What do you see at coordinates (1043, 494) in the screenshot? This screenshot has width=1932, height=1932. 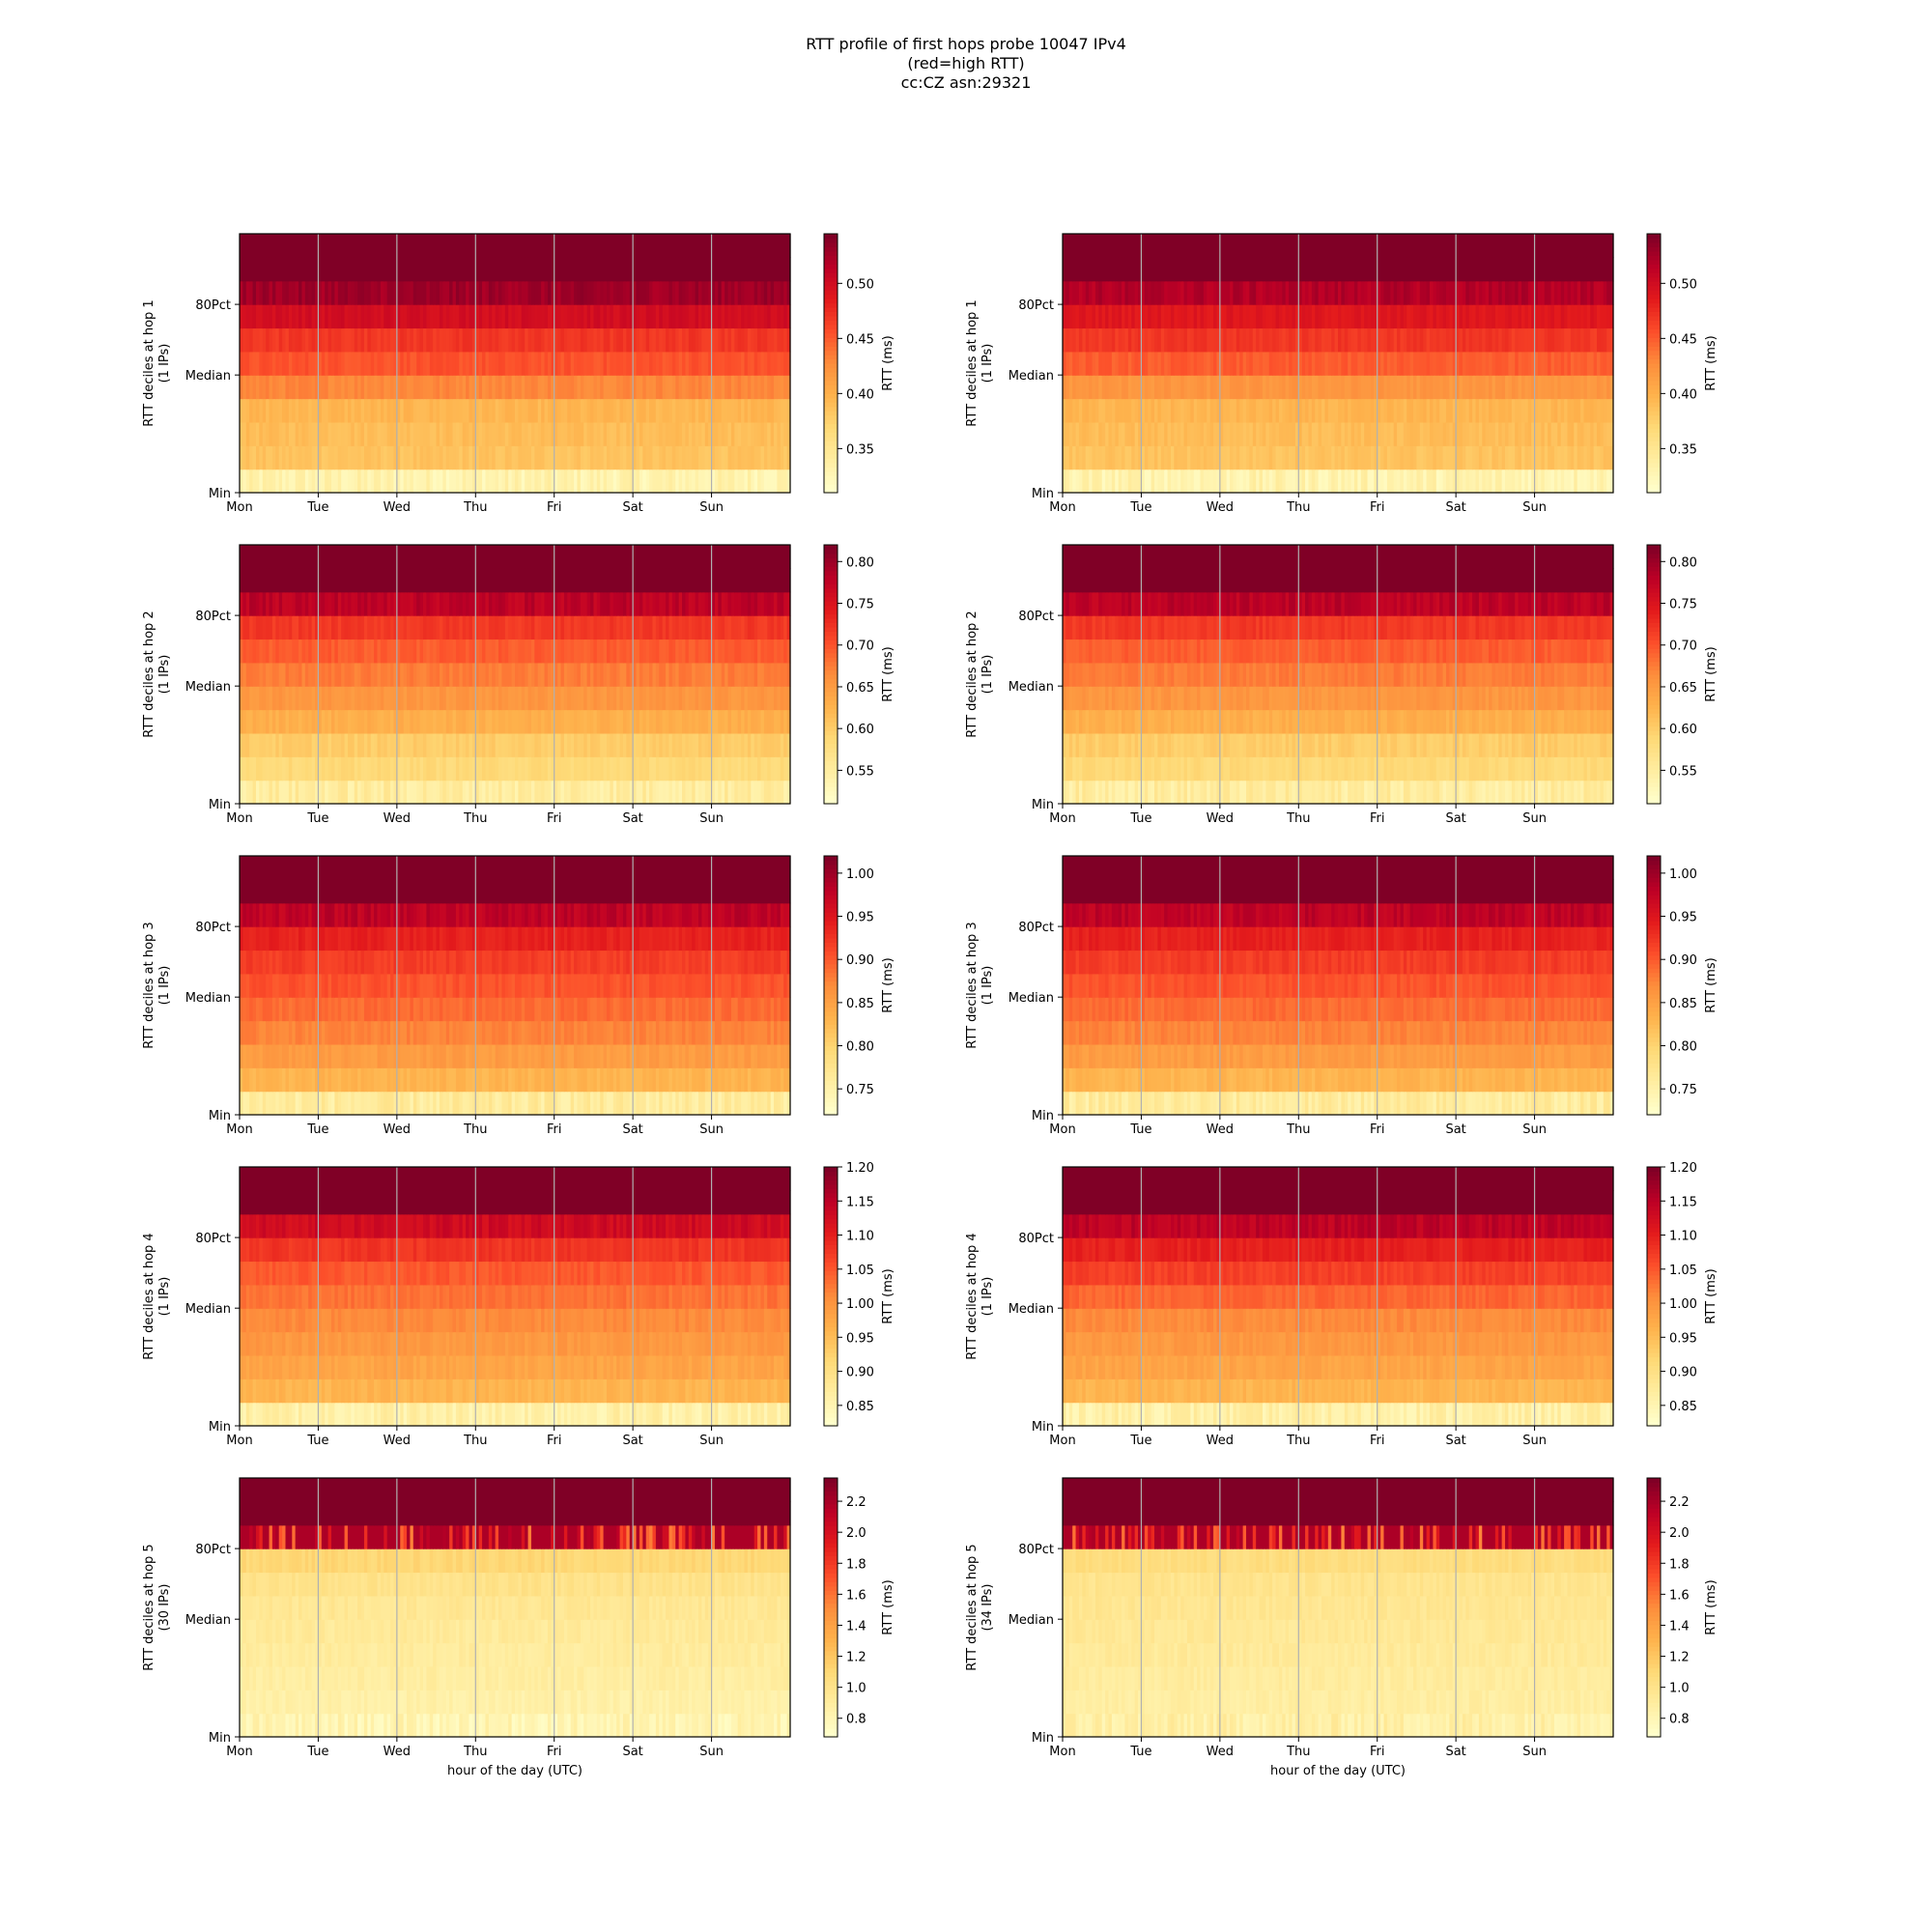 I see `y-tick-label-min: Min` at bounding box center [1043, 494].